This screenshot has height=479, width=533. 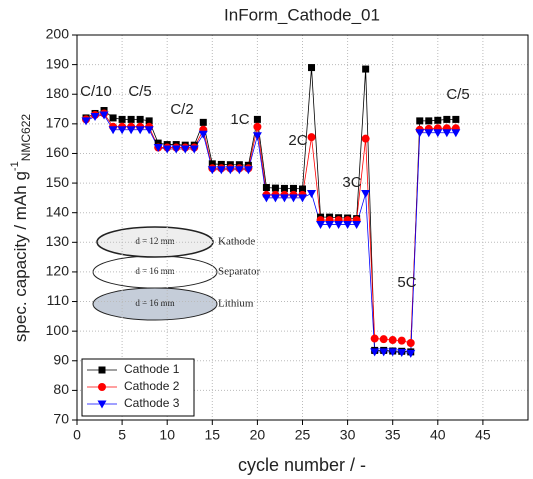 What do you see at coordinates (258, 435) in the screenshot?
I see `x-tick-label: 20` at bounding box center [258, 435].